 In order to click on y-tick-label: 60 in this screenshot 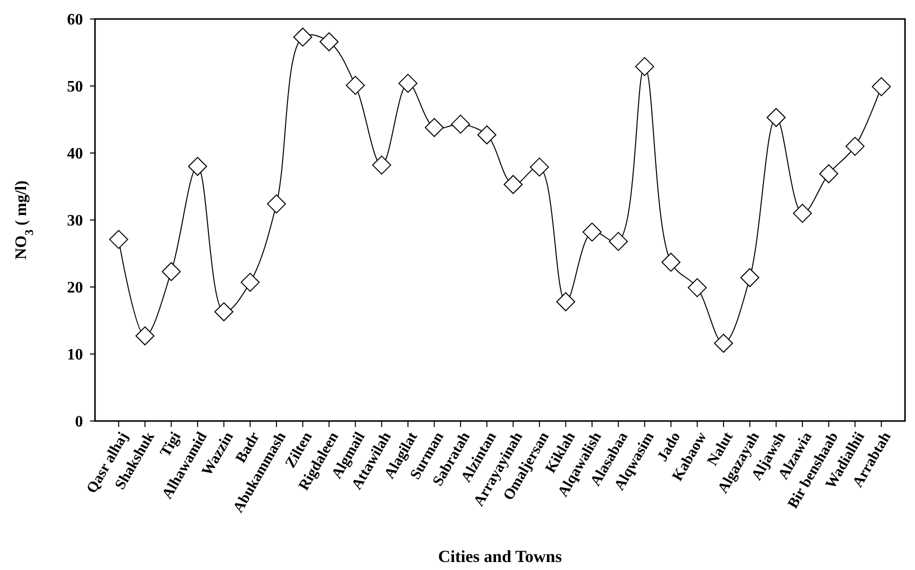, I will do `click(75, 20)`.